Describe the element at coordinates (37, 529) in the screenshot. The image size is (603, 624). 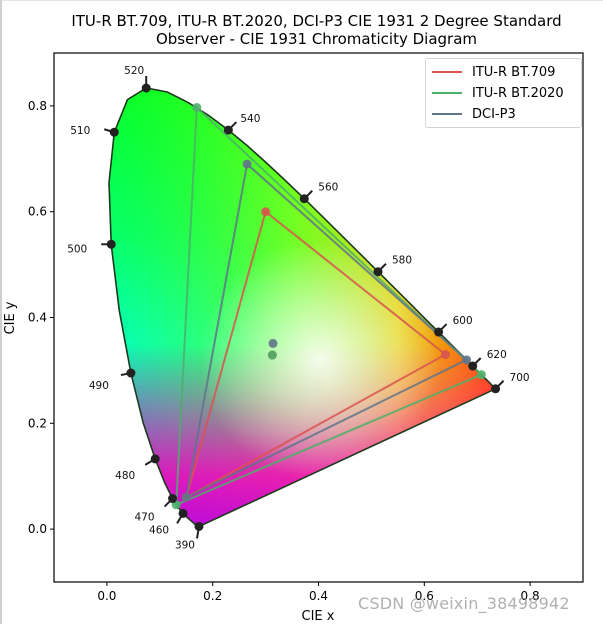
I see `y-tick-label: 0.0` at that location.